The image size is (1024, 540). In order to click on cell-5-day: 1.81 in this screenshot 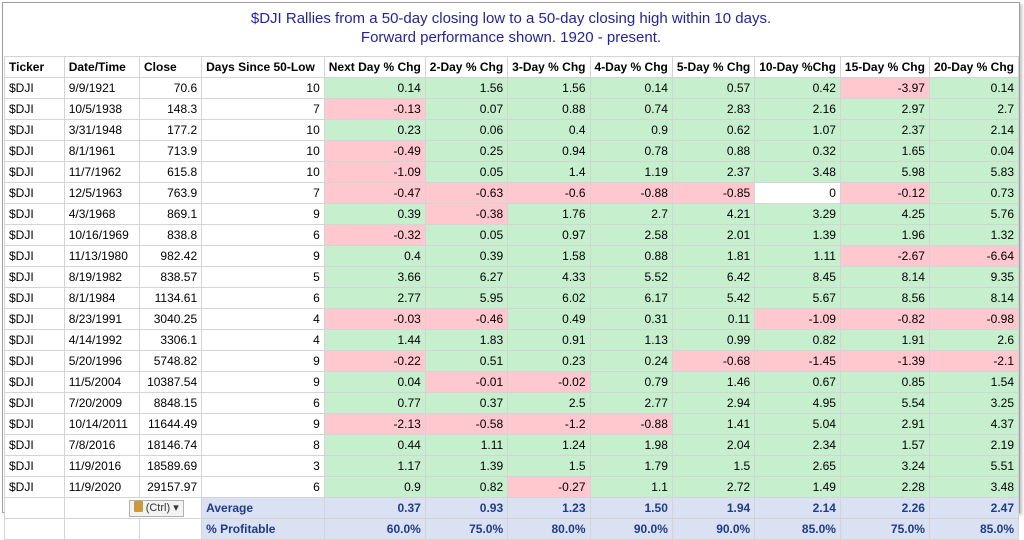, I will do `click(713, 256)`.